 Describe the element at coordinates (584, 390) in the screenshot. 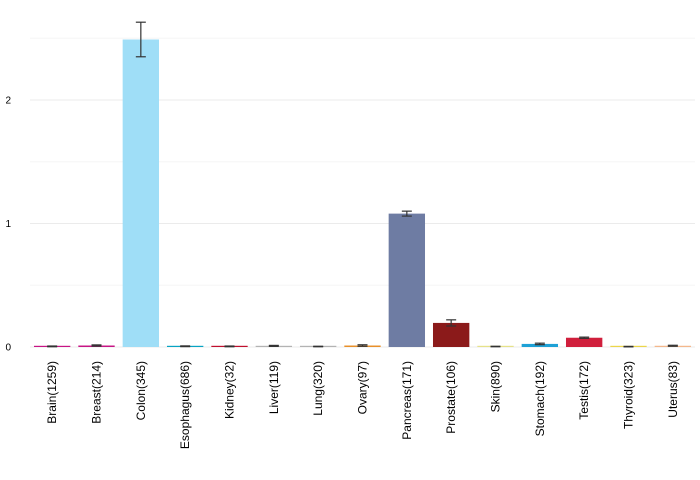

I see `x-tick-label: Testis(172)` at that location.